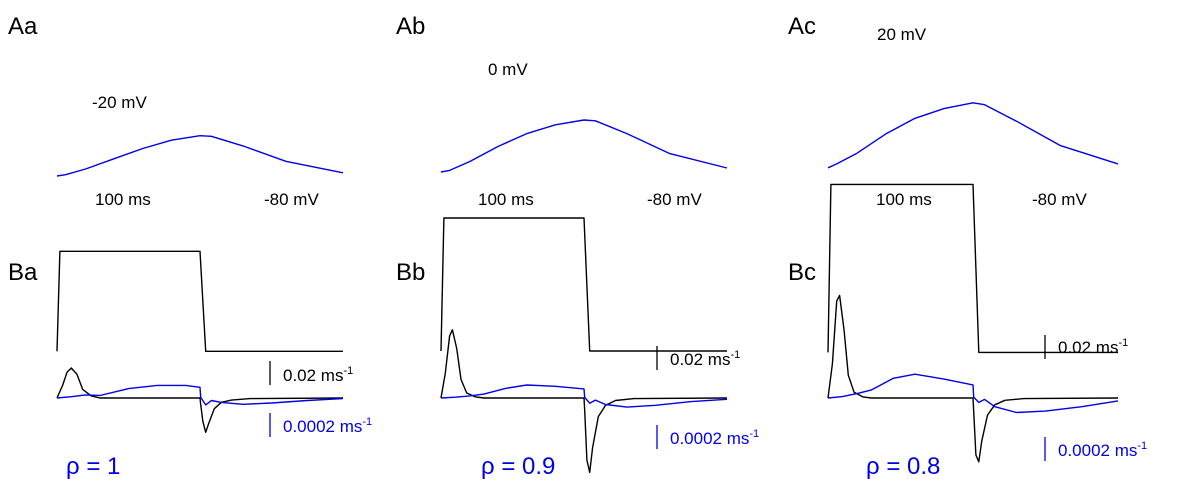 The image size is (1186, 483). What do you see at coordinates (972, 268) in the screenshot?
I see `voltage-trace-ac` at bounding box center [972, 268].